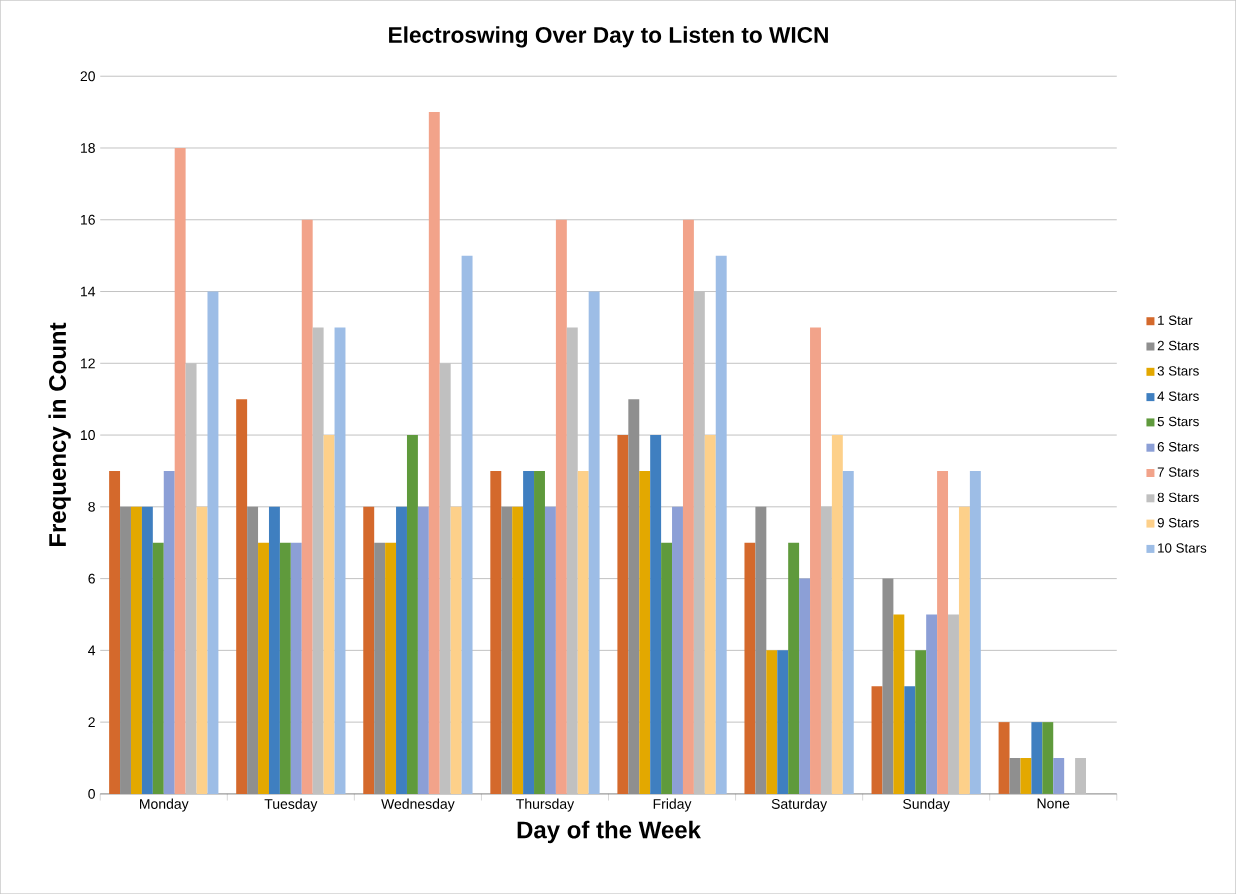 This screenshot has width=1236, height=894. I want to click on y-tick-label: 8, so click(91, 506).